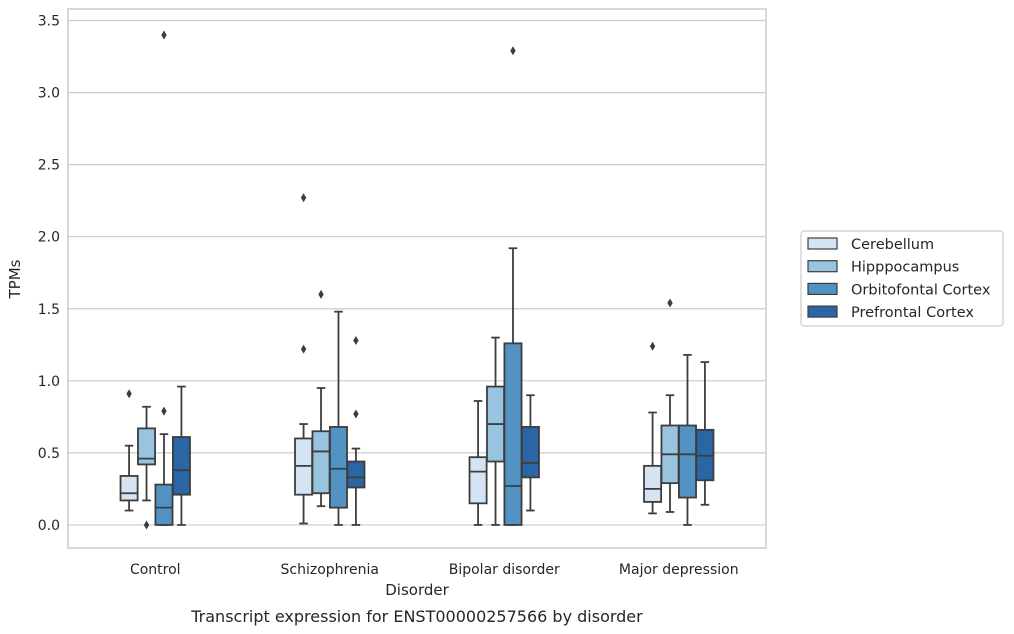  Describe the element at coordinates (49, 22) in the screenshot. I see `y-tick-label: 3.5` at that location.